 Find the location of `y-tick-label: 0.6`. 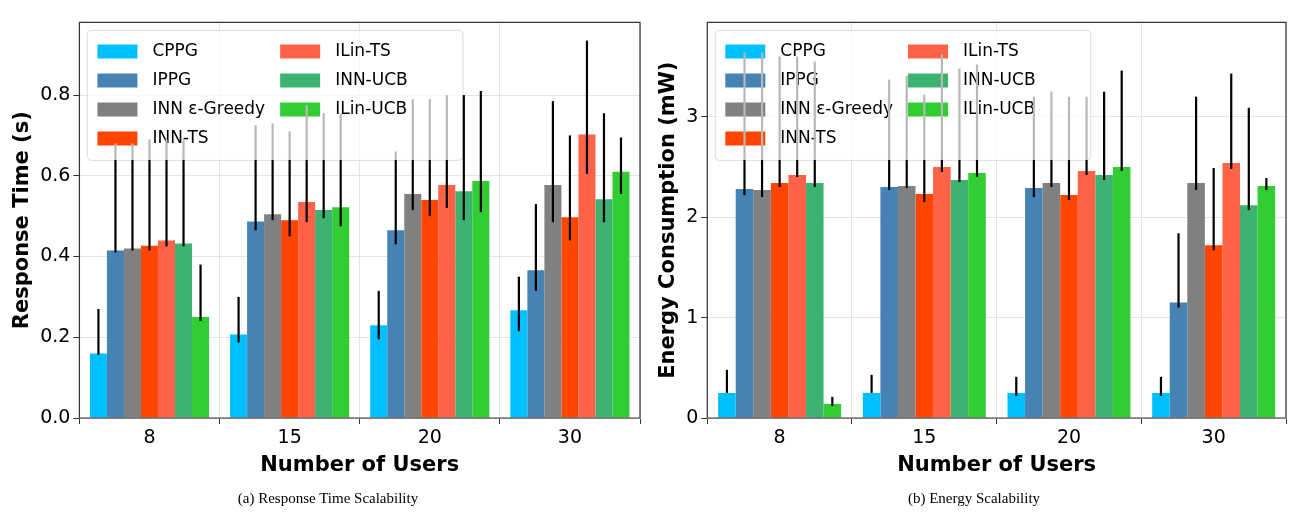

y-tick-label: 0.6 is located at coordinates (55, 173).